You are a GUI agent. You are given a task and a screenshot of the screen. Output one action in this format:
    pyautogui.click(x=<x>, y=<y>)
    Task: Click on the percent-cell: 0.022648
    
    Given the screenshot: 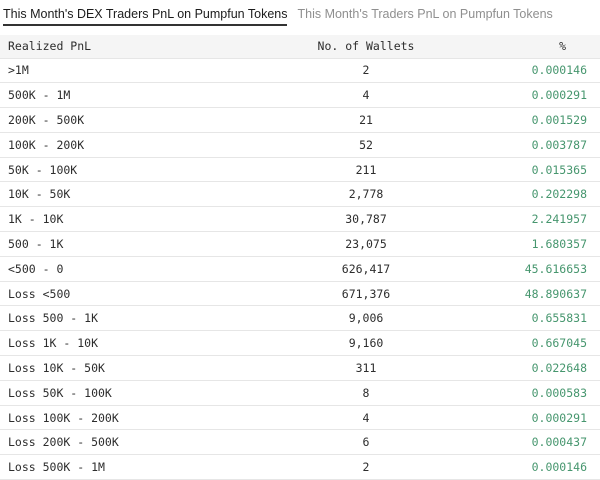 What is the action you would take?
    pyautogui.click(x=531, y=368)
    